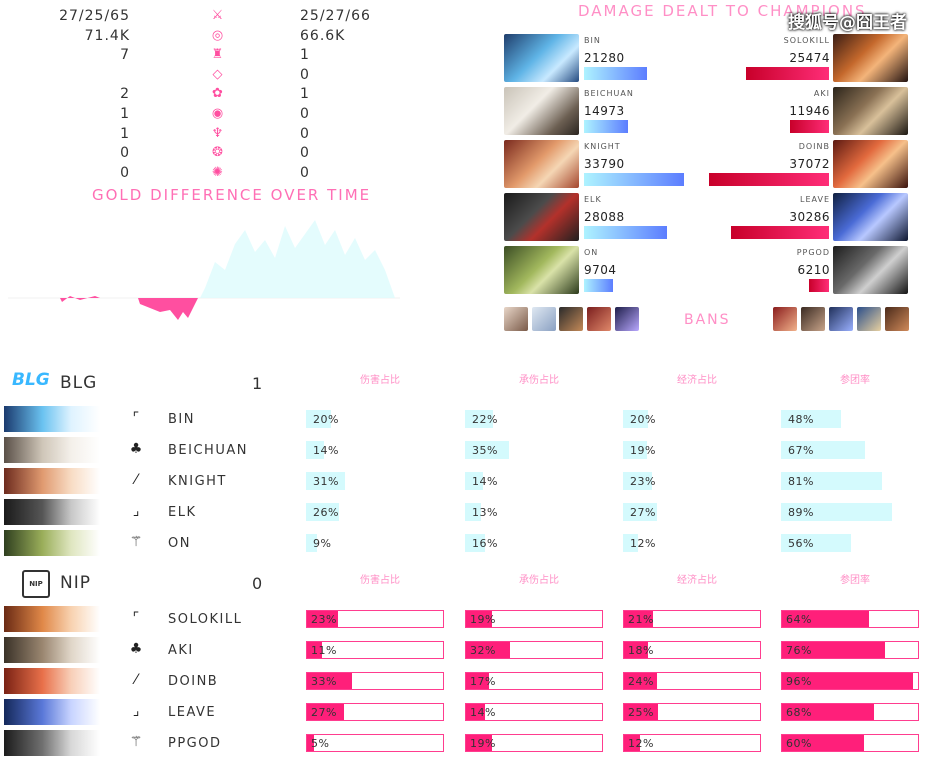 The image size is (938, 781). I want to click on elder-icon: ❂, so click(218, 153).